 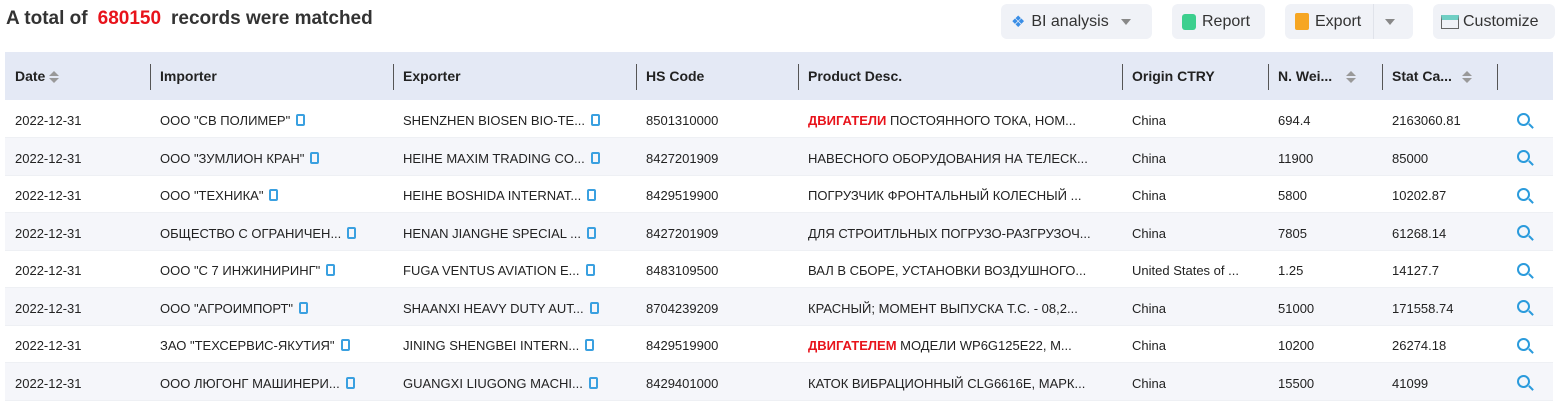 What do you see at coordinates (1325, 306) in the screenshot?
I see `weight-cell: 51000` at bounding box center [1325, 306].